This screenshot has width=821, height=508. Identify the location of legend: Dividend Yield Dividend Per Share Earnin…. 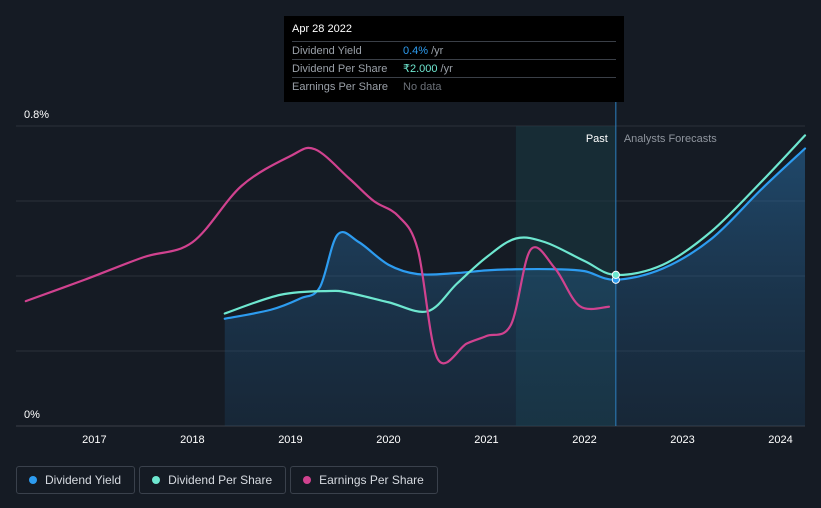
(227, 480).